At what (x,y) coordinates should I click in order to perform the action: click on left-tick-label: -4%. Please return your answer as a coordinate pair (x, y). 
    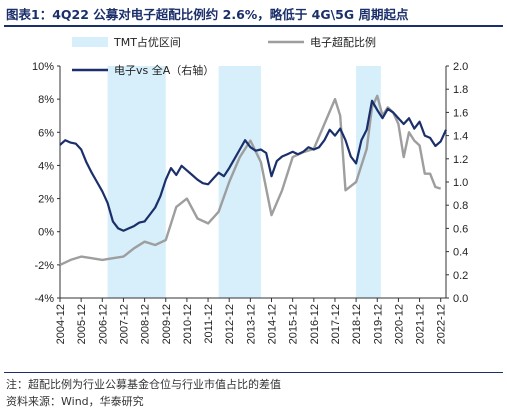
    Looking at the image, I should click on (44, 299).